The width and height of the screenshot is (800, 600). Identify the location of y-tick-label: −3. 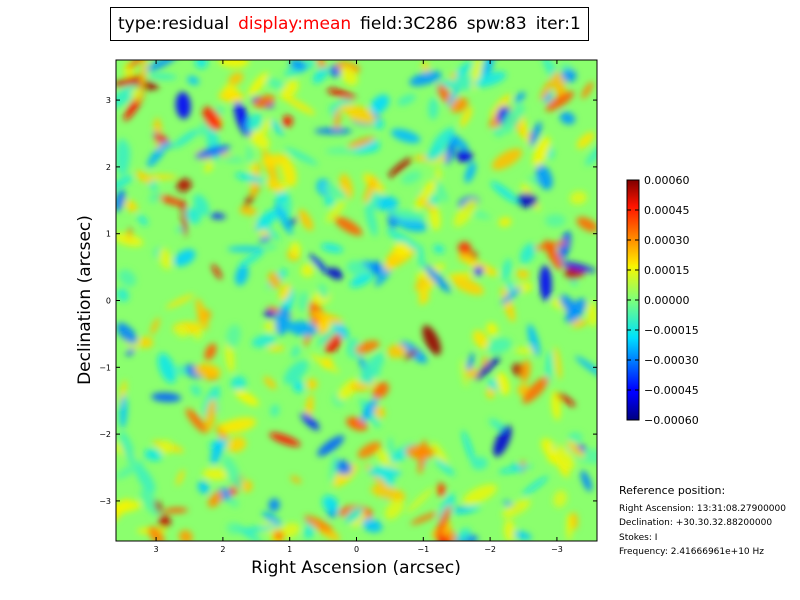
(105, 501).